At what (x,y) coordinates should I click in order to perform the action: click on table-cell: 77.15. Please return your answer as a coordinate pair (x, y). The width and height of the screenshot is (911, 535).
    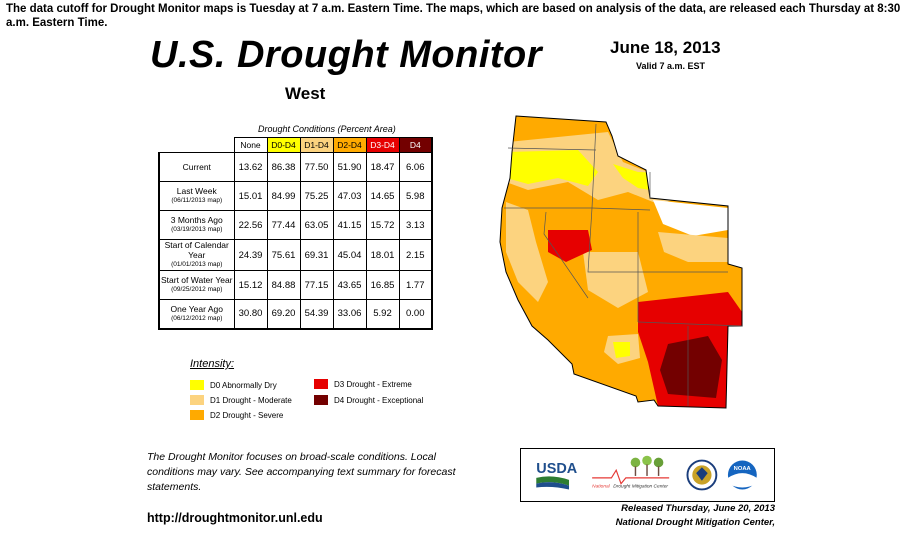
    Looking at the image, I should click on (316, 285).